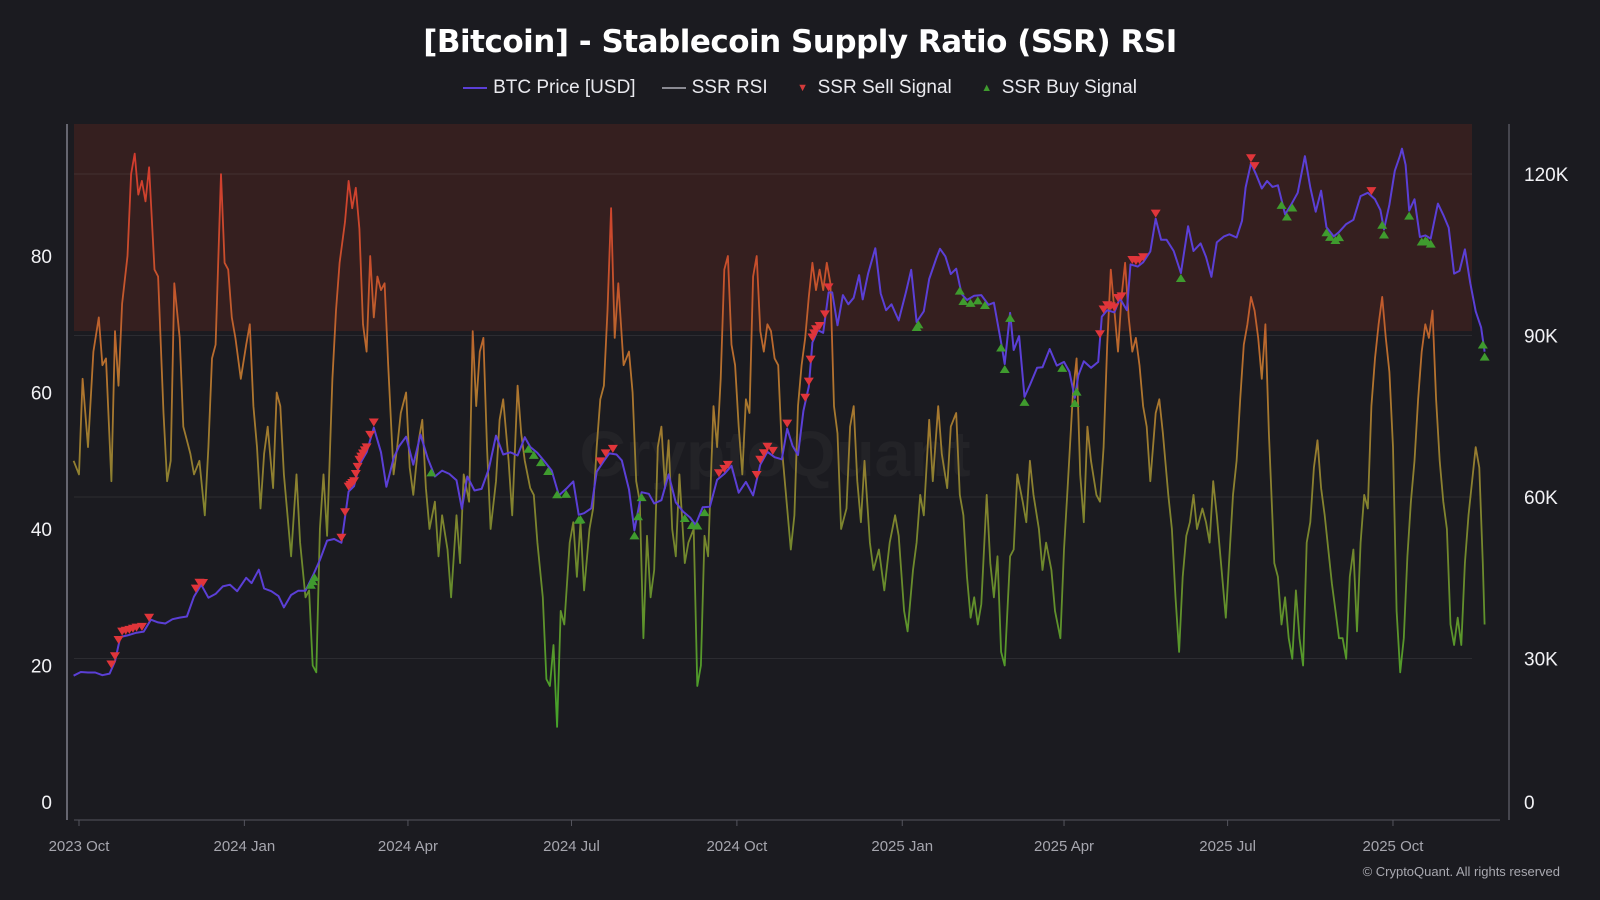 This screenshot has height=900, width=1600. Describe the element at coordinates (1529, 803) in the screenshot. I see `y-right-tick-label: 0` at that location.